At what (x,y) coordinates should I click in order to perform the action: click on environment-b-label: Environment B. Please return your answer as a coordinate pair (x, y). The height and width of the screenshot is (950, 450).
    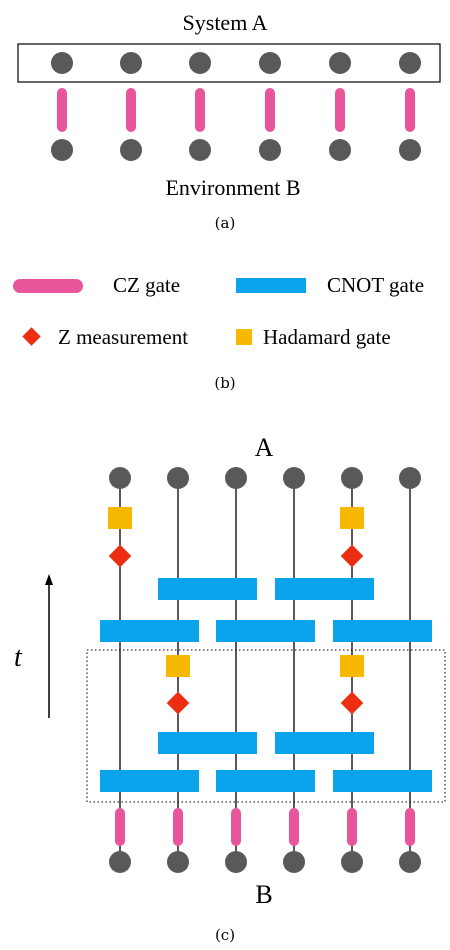
    Looking at the image, I should click on (232, 187).